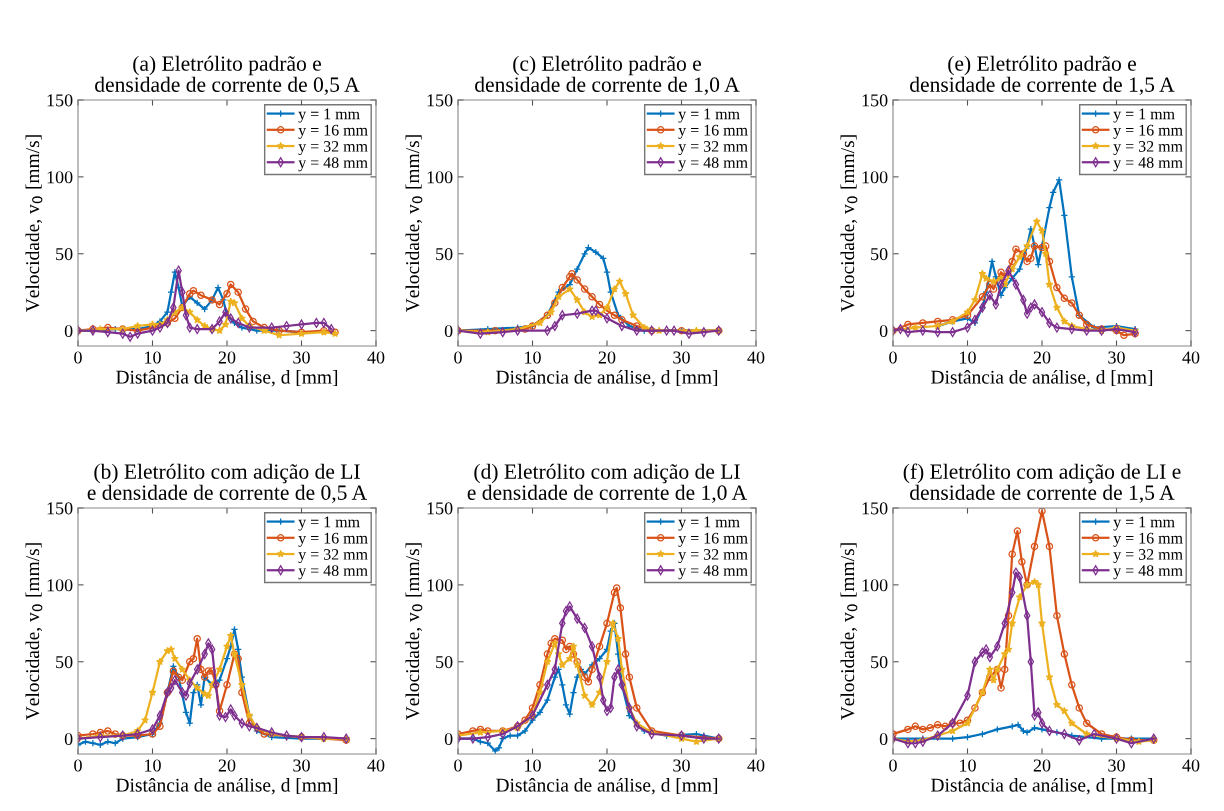 This screenshot has width=1224, height=811. Describe the element at coordinates (607, 75) in the screenshot. I see `chart-title: (c) Eletrólito padrão e densidade de corrente de 1,0 A` at that location.